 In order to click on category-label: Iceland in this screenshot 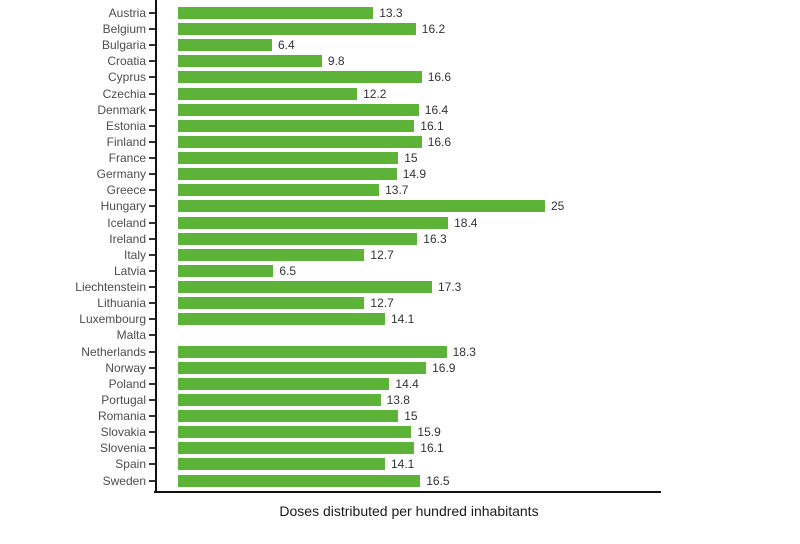, I will do `click(126, 222)`.